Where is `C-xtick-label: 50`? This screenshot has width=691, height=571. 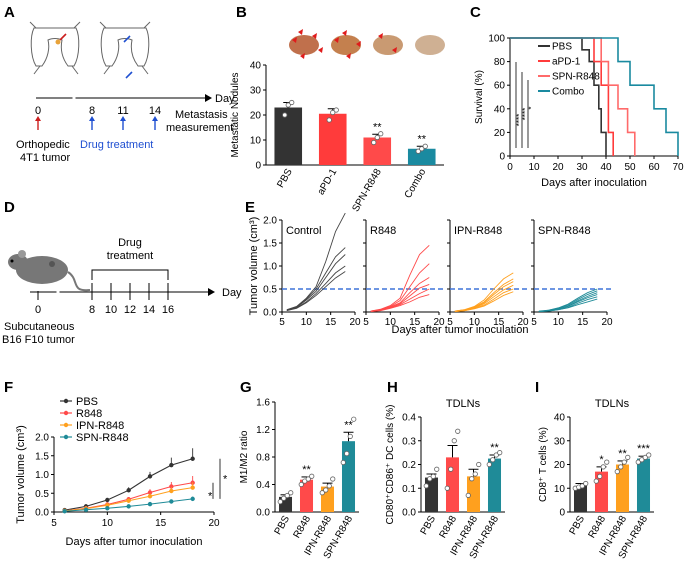
C-xtick-label: 50 is located at coordinates (630, 167).